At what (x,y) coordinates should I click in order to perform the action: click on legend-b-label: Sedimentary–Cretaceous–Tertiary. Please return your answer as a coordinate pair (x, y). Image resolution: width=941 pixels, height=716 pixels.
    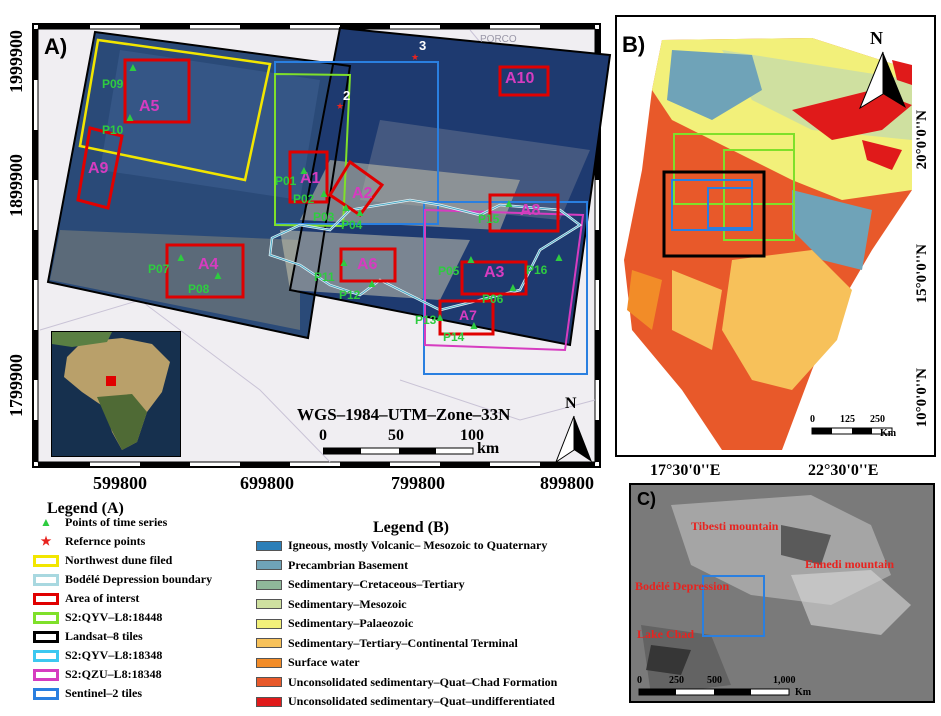
    Looking at the image, I should click on (376, 584).